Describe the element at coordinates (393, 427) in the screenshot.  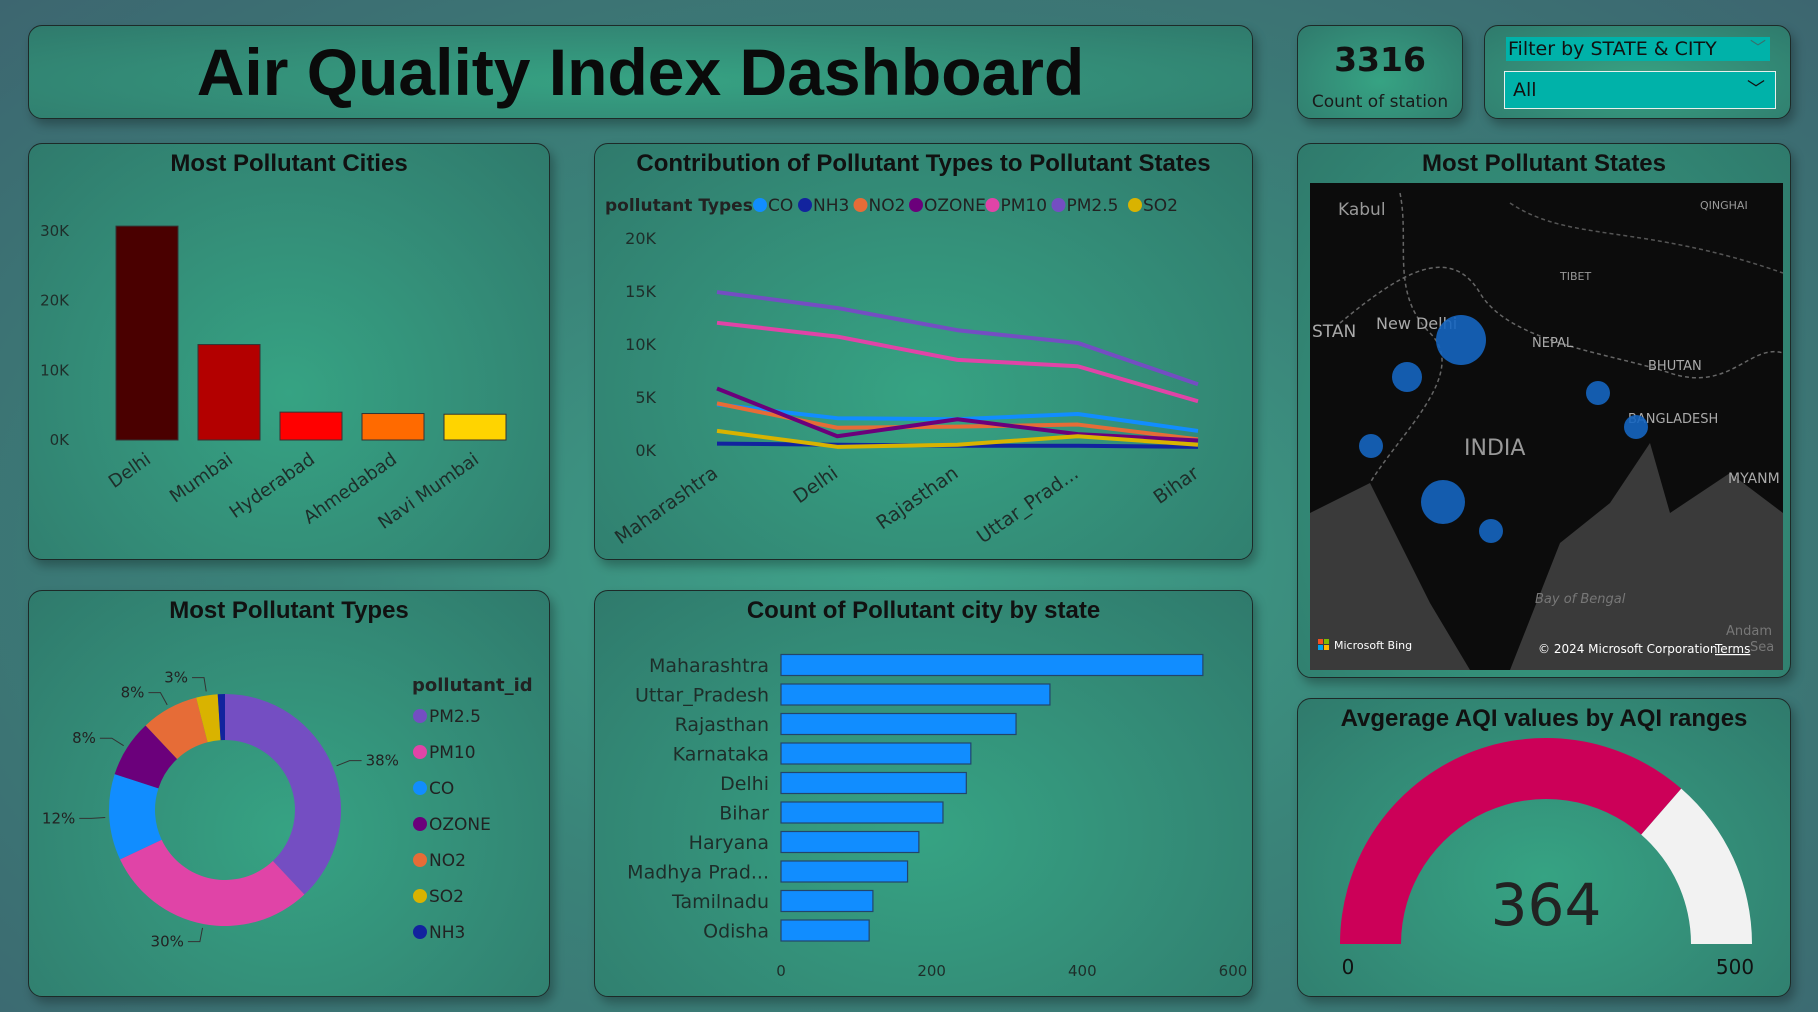
I see `bar-ahmedabad` at that location.